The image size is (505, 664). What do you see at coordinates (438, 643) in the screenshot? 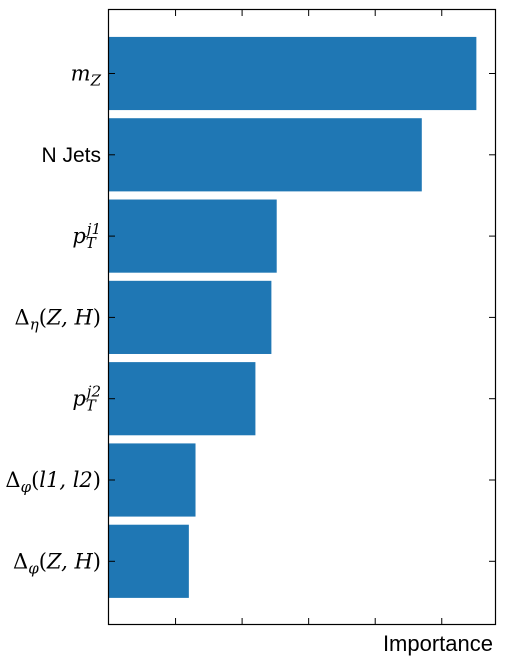
I see `x-axis-title: Importance` at bounding box center [438, 643].